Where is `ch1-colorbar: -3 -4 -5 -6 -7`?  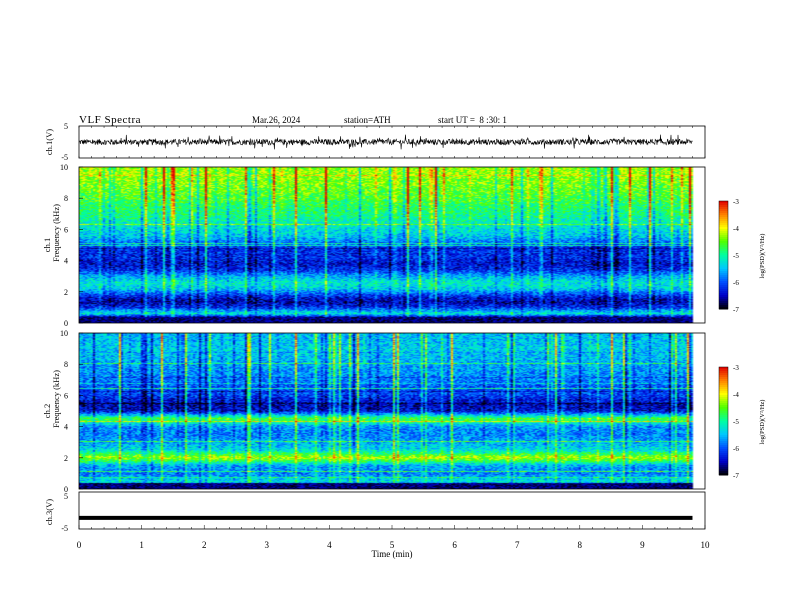 ch1-colorbar: -3 -4 -5 -6 -7 is located at coordinates (728, 256).